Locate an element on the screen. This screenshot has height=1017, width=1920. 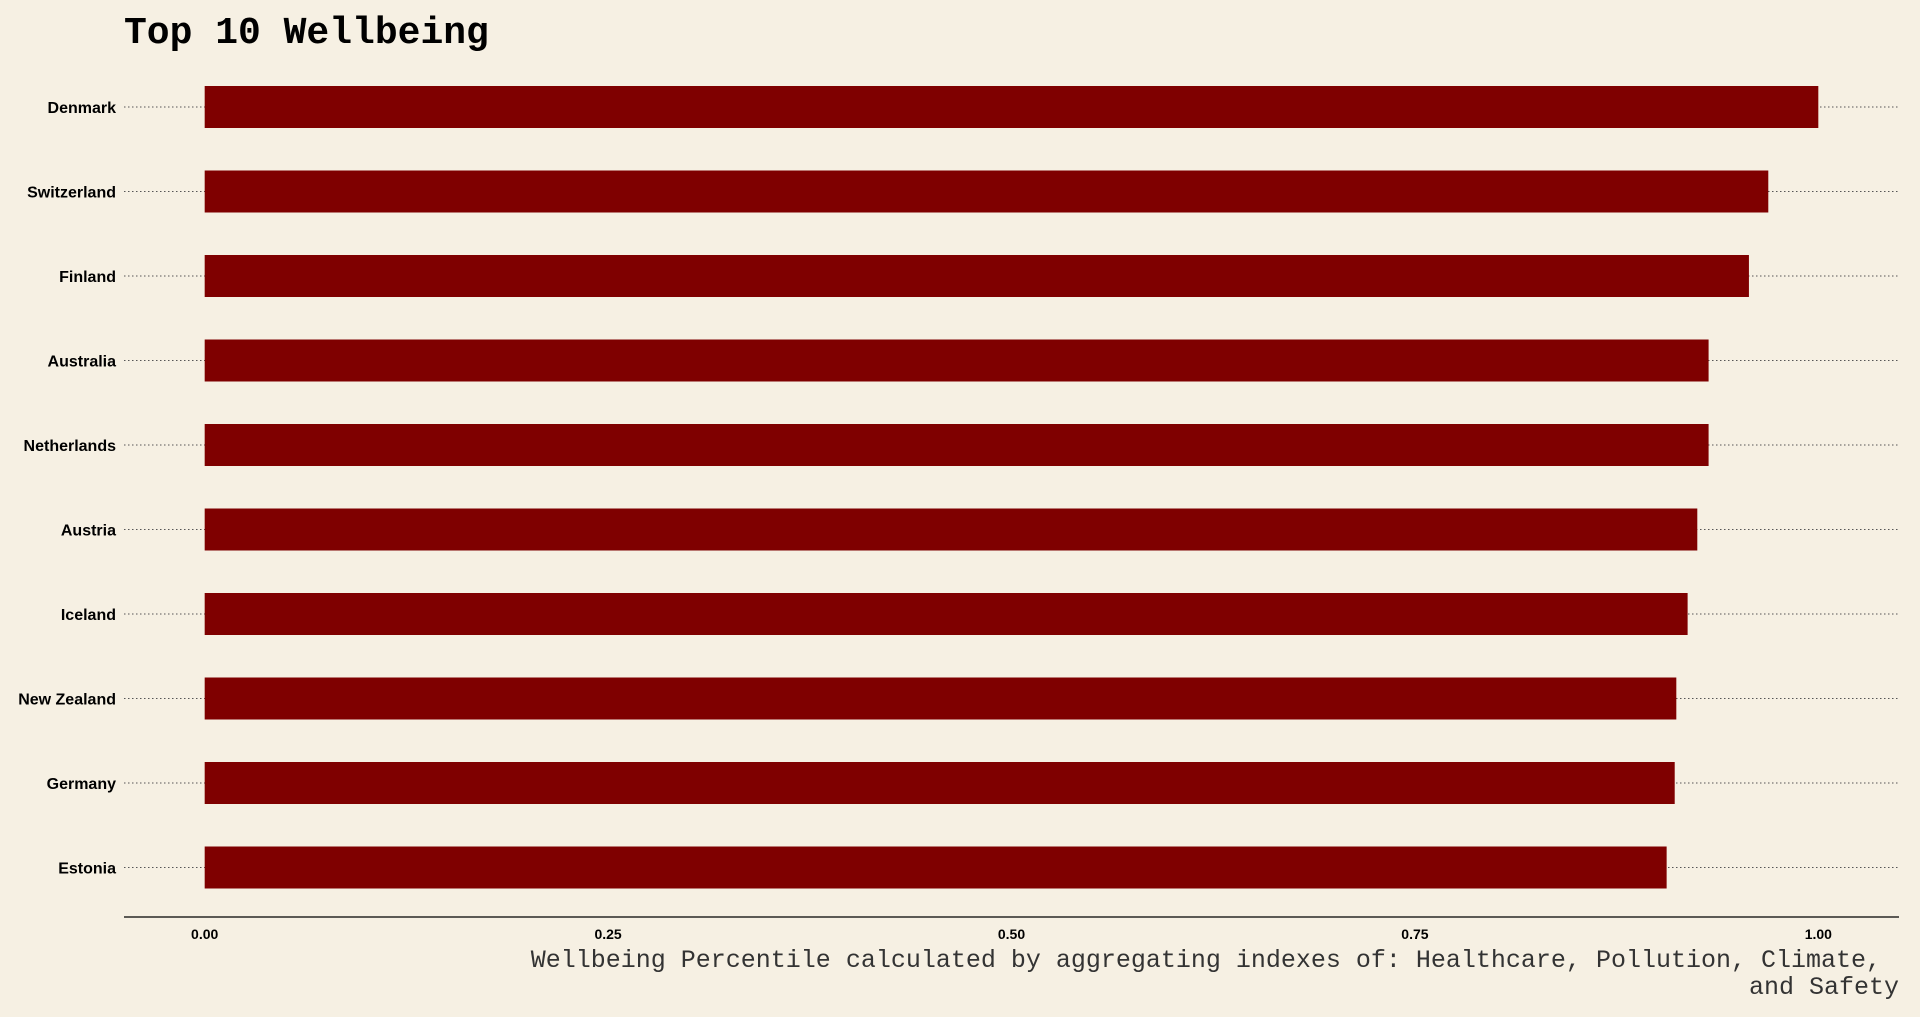
x-tick-label: 0.75 is located at coordinates (1414, 934).